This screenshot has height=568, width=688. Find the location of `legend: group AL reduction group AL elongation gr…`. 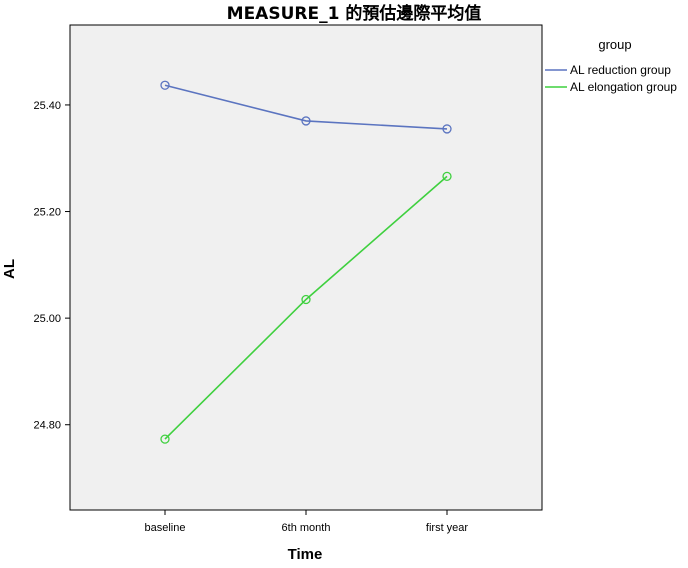

legend: group AL reduction group AL elongation gr… is located at coordinates (611, 65).